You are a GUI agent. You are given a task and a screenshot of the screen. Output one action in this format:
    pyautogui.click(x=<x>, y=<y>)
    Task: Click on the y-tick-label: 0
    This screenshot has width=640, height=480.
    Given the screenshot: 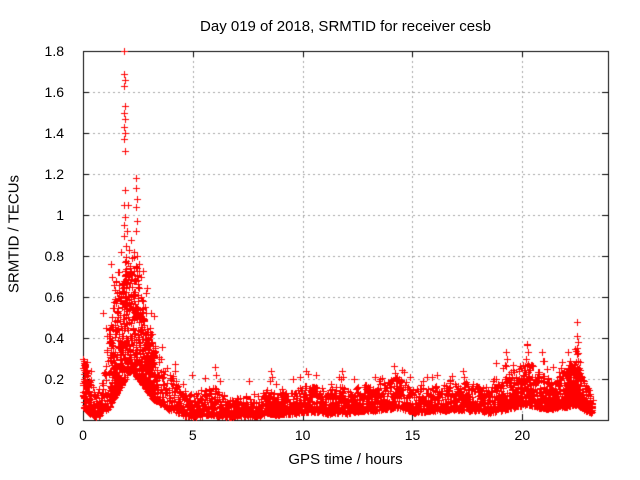 What is the action you would take?
    pyautogui.click(x=60, y=420)
    